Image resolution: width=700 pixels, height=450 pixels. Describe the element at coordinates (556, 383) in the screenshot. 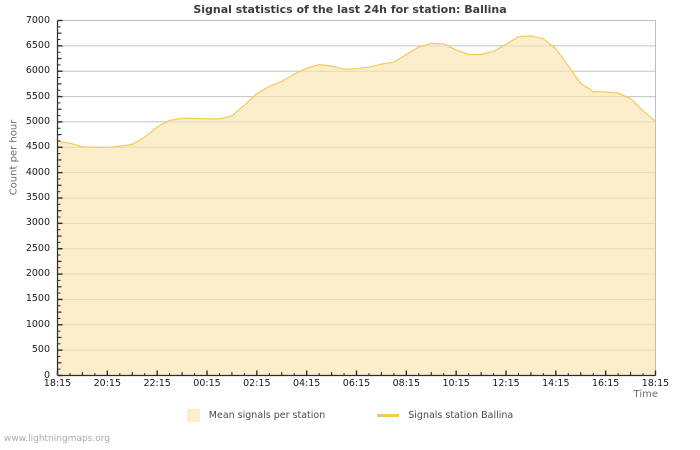

I see `x-tick-label: 14:15` at that location.